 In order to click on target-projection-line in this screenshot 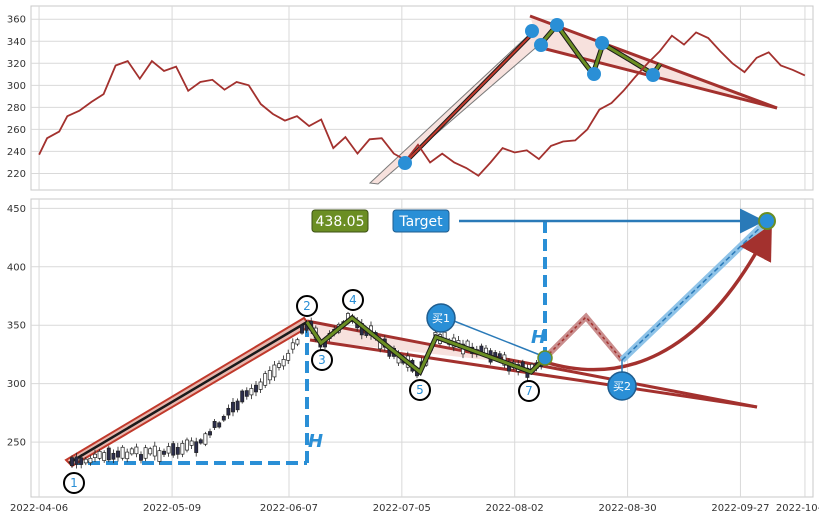, I will do `click(694, 291)`.